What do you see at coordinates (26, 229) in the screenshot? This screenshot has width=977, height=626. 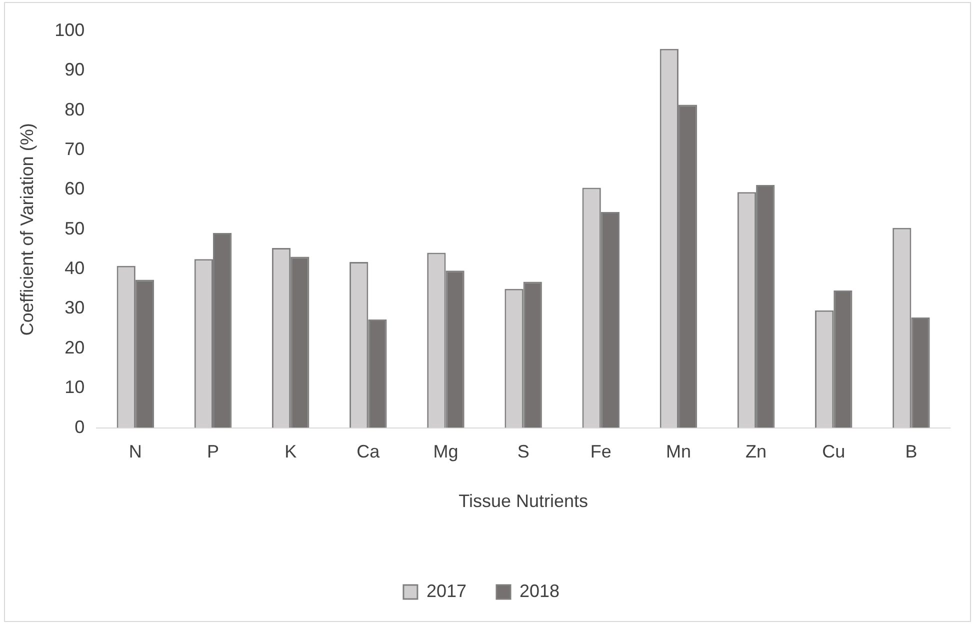 I see `y-axis-title: Coefficient of Variation (%)` at bounding box center [26, 229].